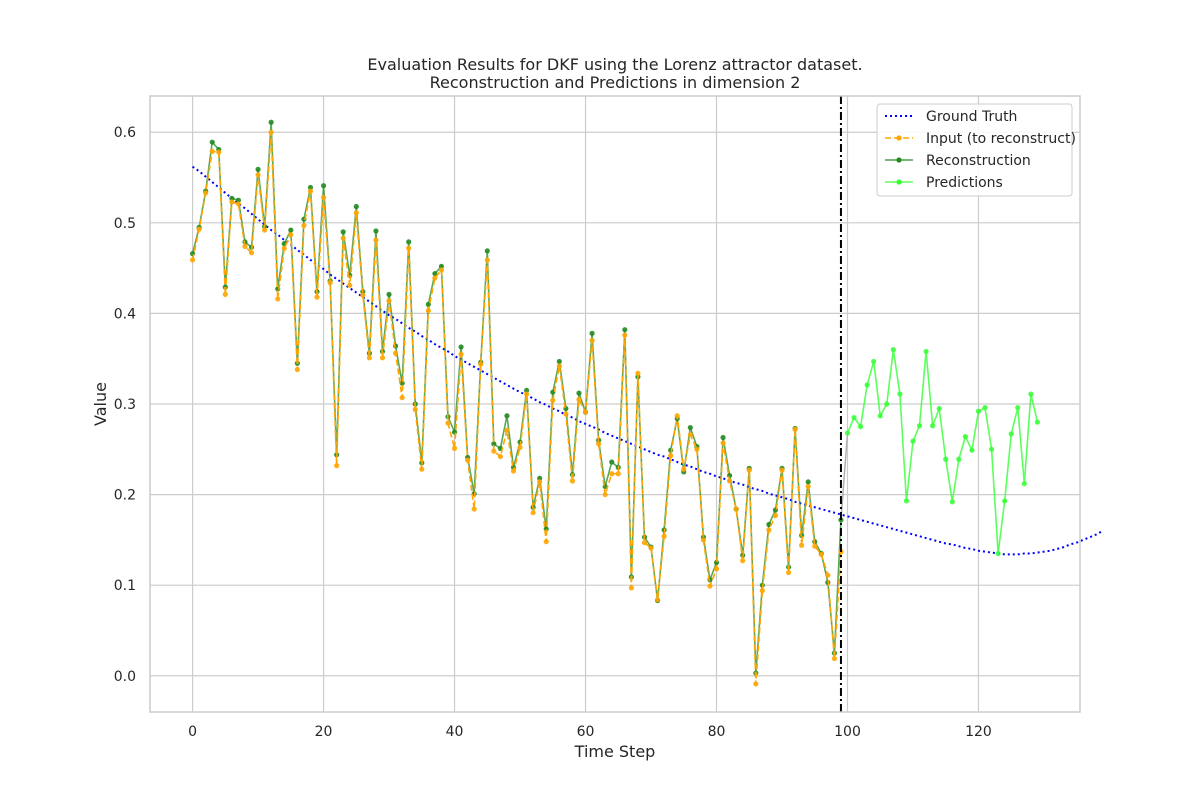 This screenshot has height=804, width=1200. What do you see at coordinates (125, 314) in the screenshot?
I see `y-tick-label: 0.4` at bounding box center [125, 314].